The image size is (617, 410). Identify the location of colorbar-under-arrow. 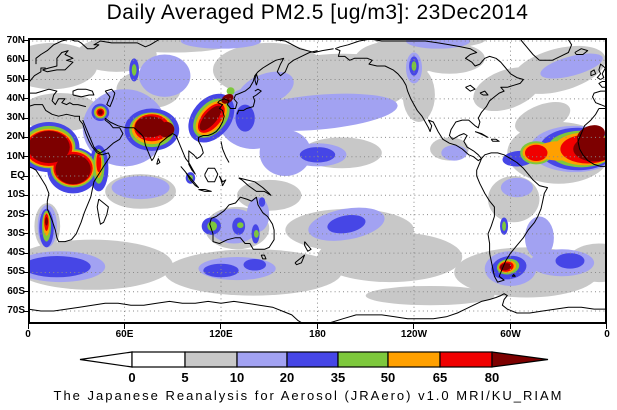
(106, 359).